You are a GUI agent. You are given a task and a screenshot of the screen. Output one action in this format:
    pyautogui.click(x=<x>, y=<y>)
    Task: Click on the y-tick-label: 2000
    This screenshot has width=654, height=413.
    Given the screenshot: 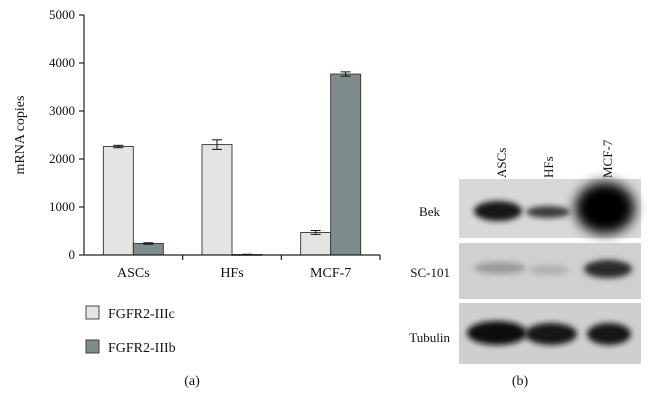 What is the action you would take?
    pyautogui.click(x=62, y=158)
    